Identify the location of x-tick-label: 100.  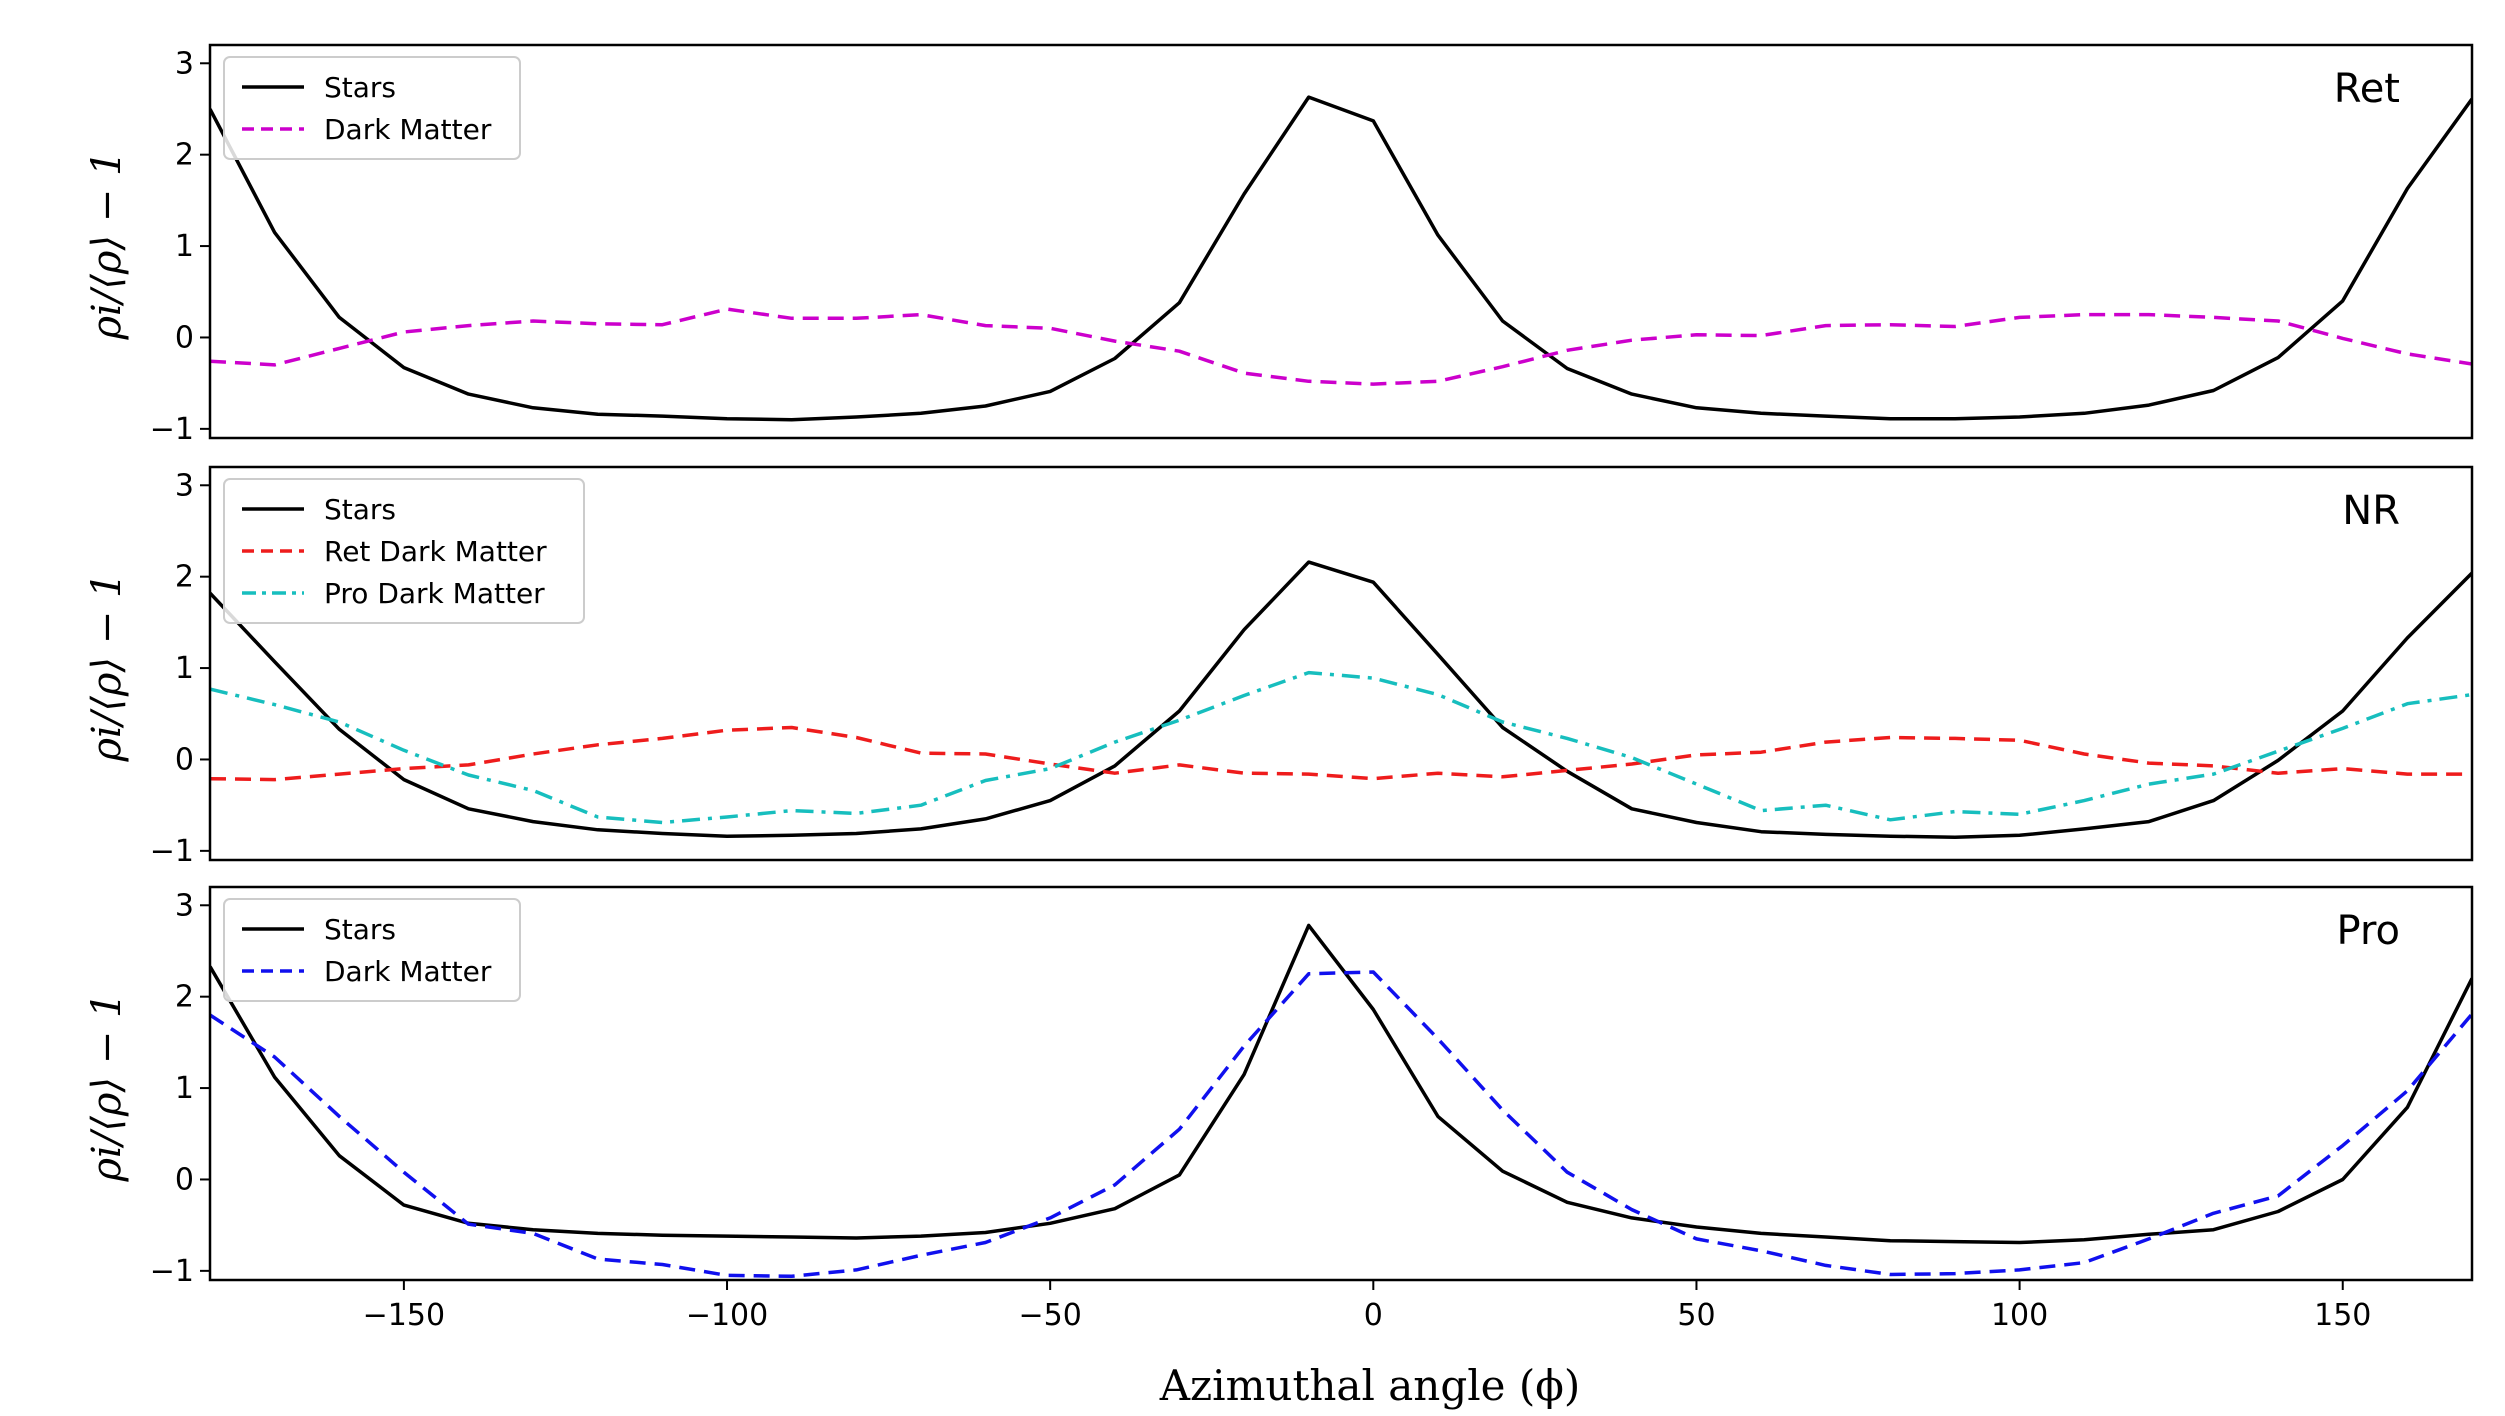
(2019, 1315).